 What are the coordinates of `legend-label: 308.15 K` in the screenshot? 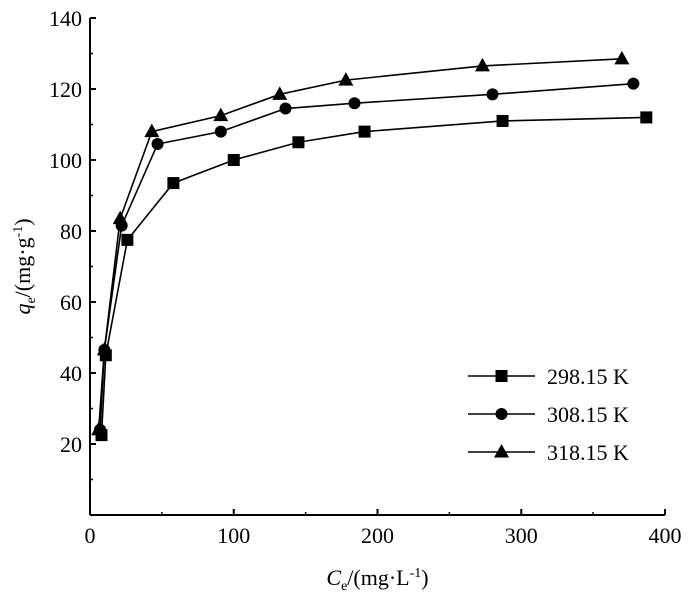 It's located at (588, 414).